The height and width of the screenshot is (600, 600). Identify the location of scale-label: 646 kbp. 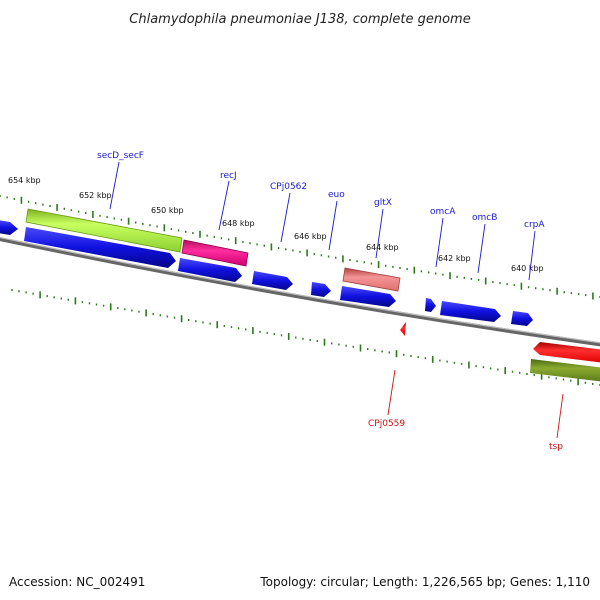
(310, 236).